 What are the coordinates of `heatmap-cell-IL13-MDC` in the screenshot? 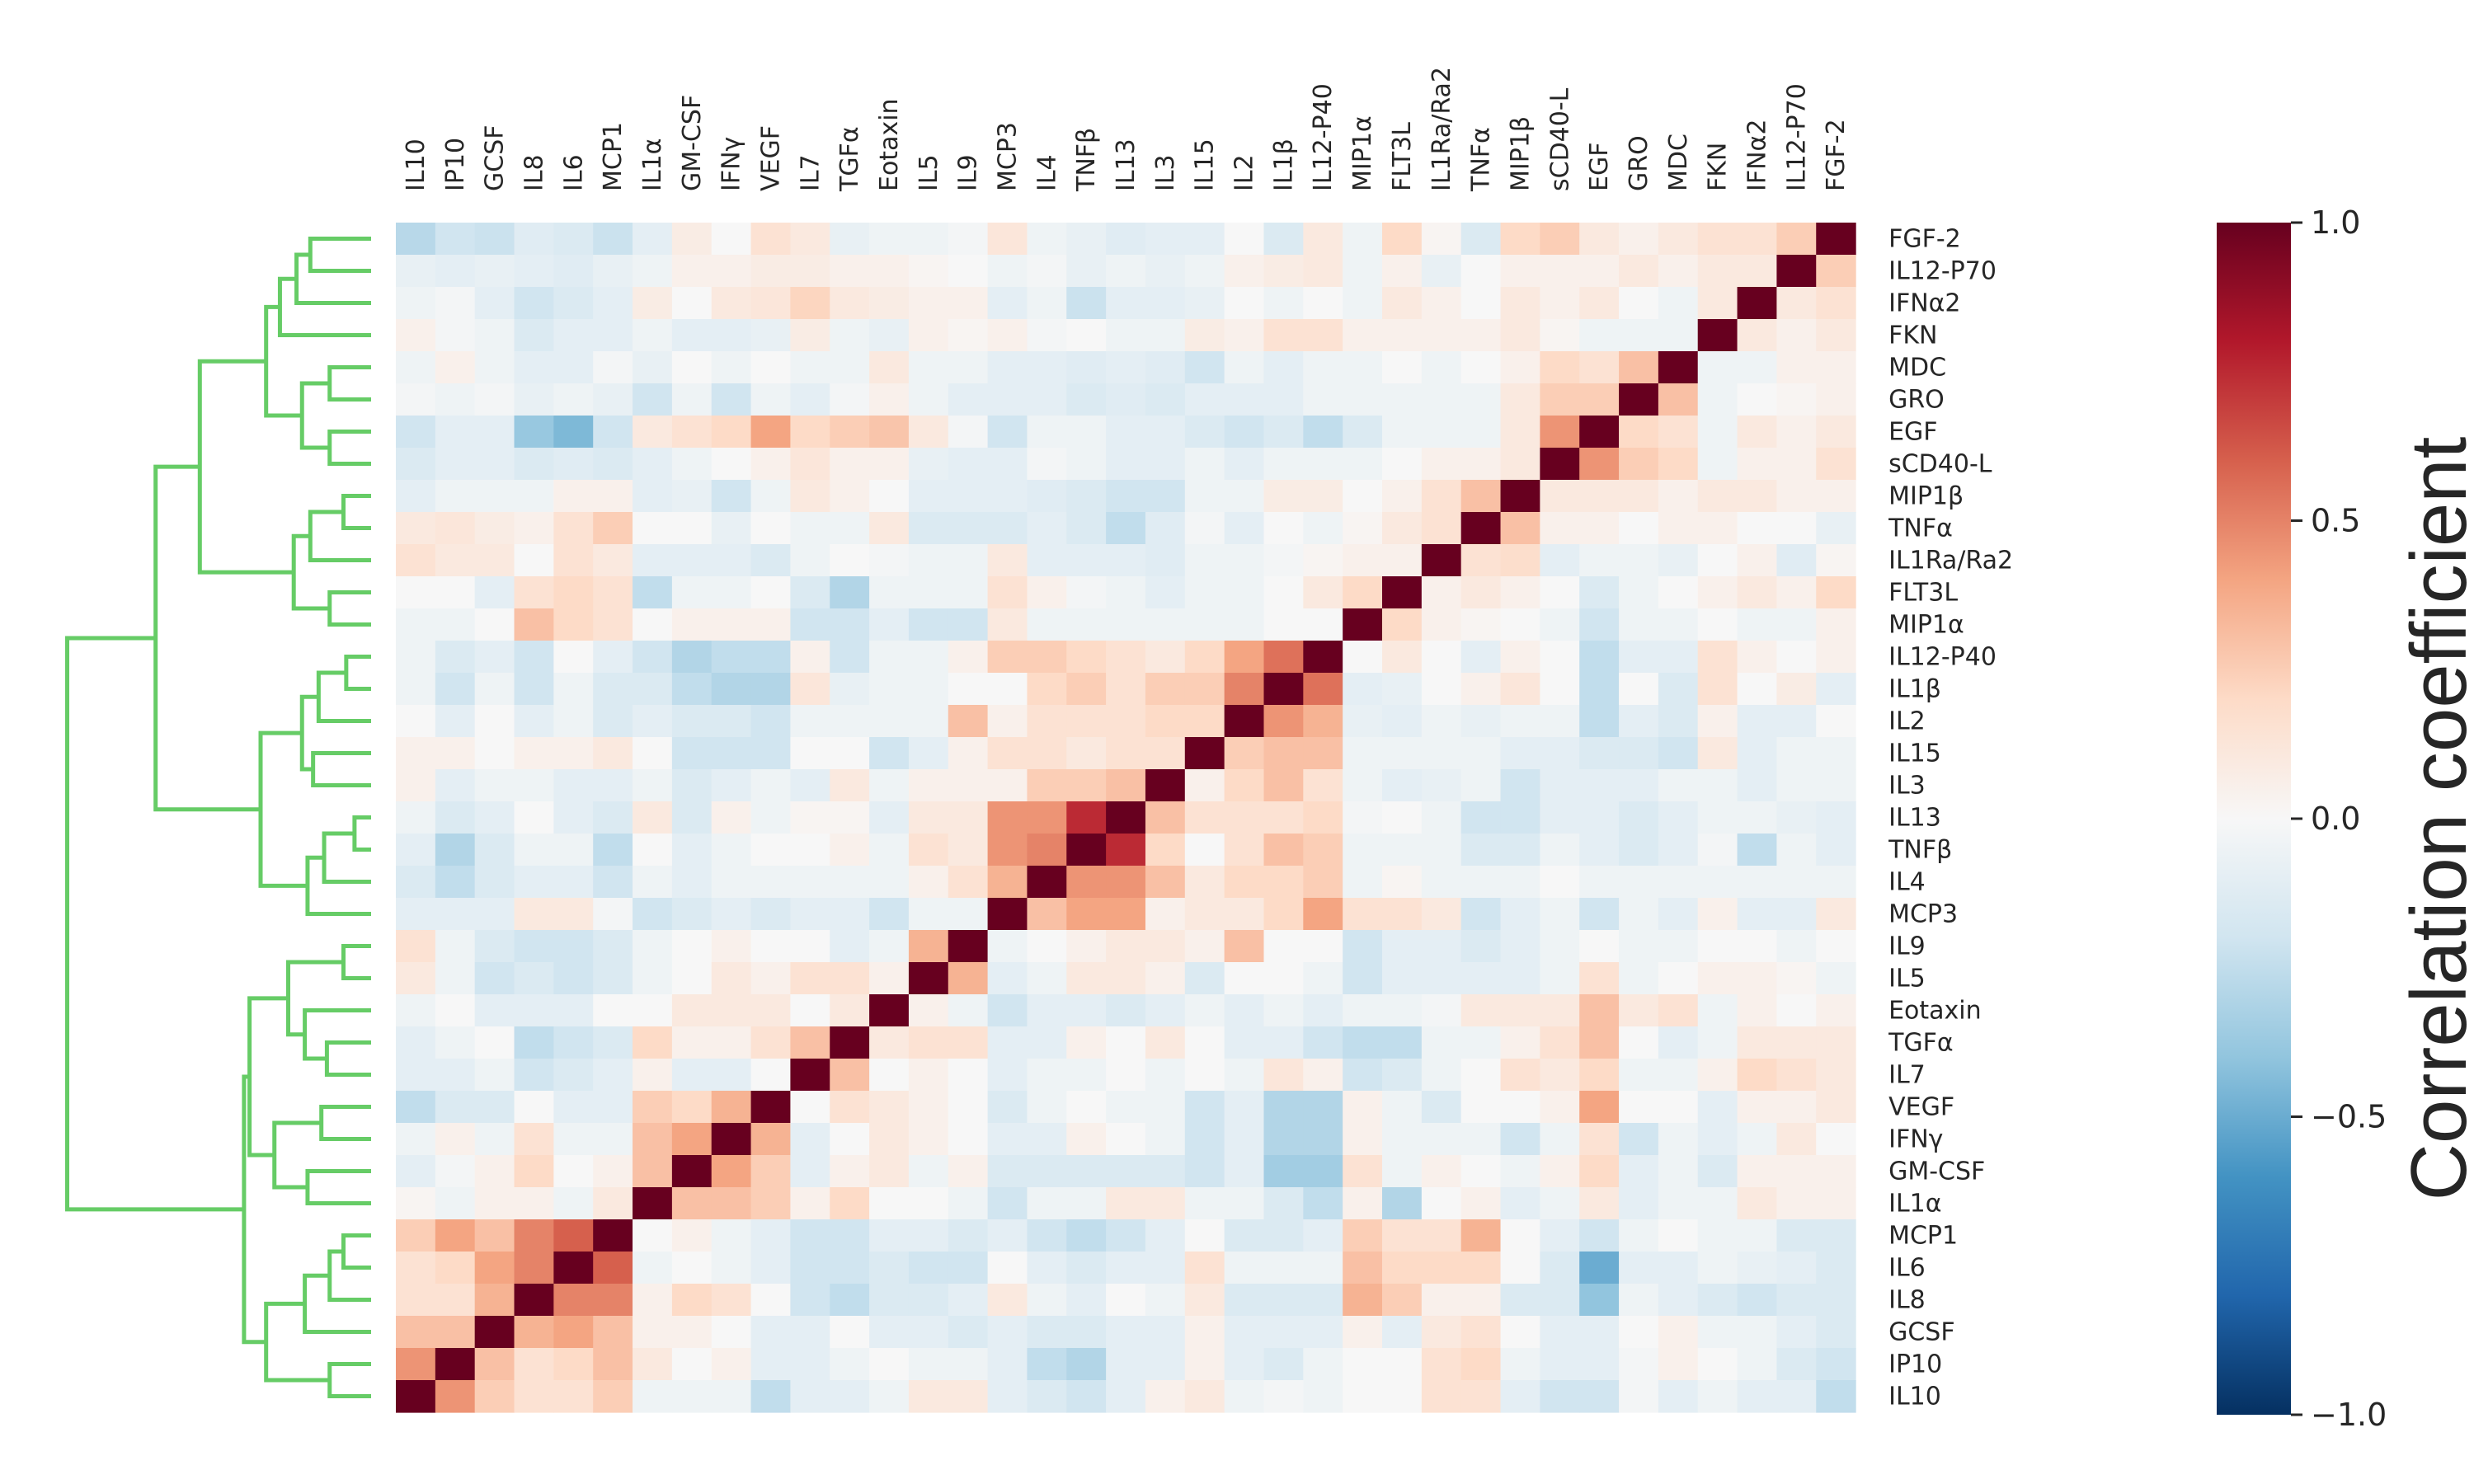 It's located at (1678, 817).